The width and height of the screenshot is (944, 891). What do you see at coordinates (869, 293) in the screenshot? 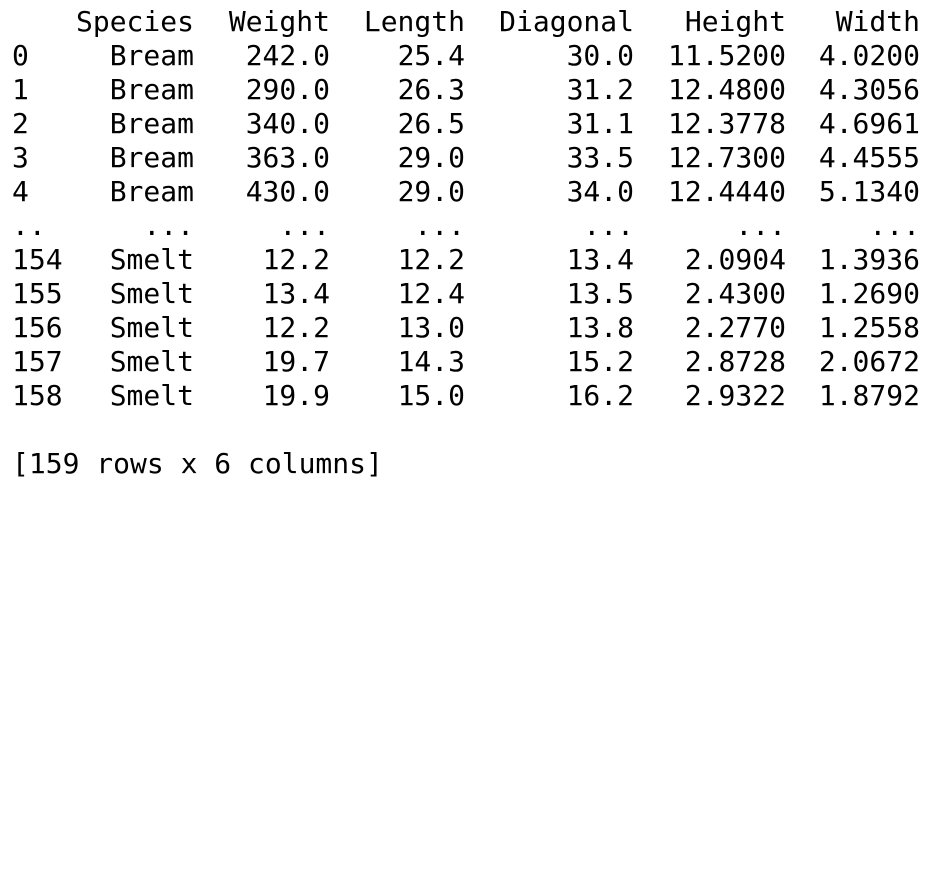
I see `cell-width: 1.2690` at bounding box center [869, 293].